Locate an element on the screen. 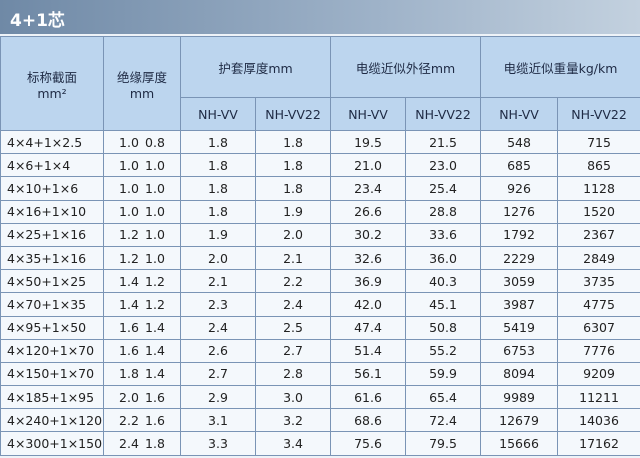  header-text: 标称截面 is located at coordinates (51, 77).